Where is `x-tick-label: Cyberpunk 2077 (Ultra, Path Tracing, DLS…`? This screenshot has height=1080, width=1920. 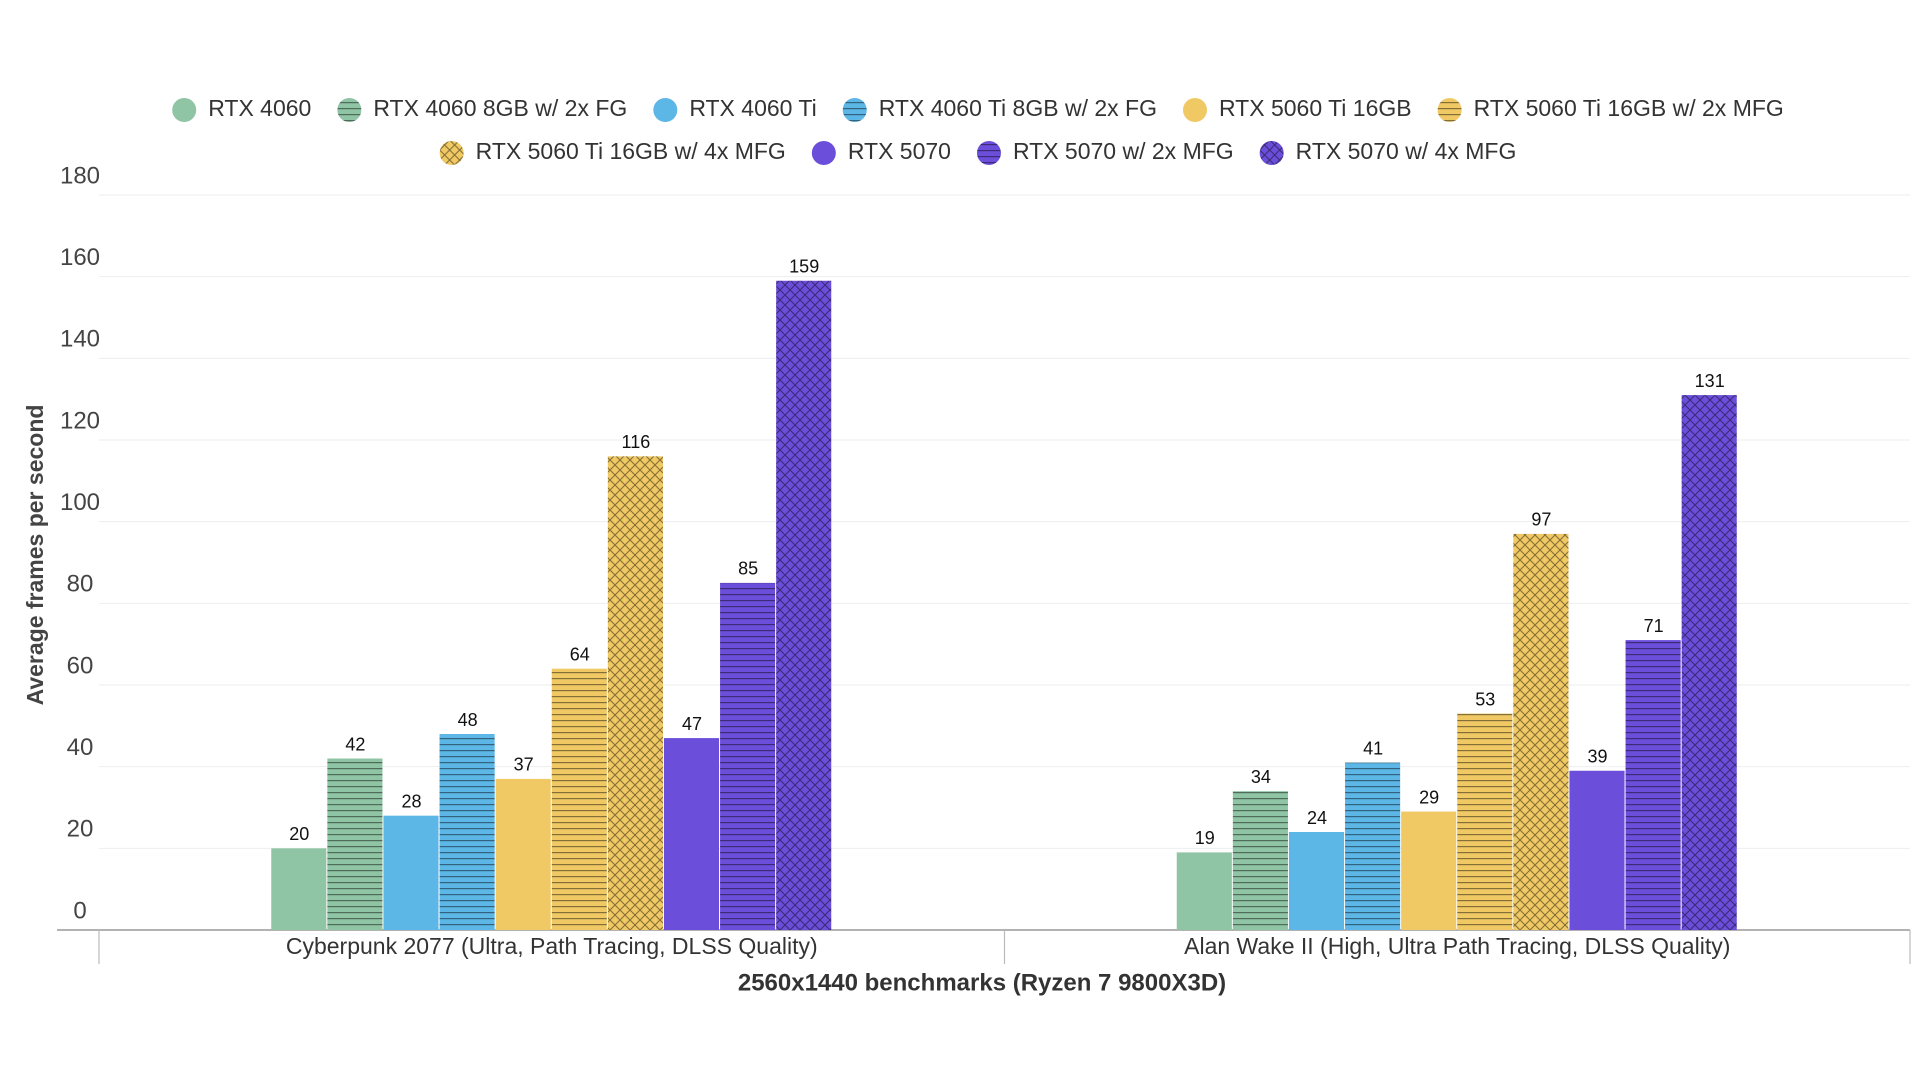 x-tick-label: Cyberpunk 2077 (Ultra, Path Tracing, DLS… is located at coordinates (552, 946).